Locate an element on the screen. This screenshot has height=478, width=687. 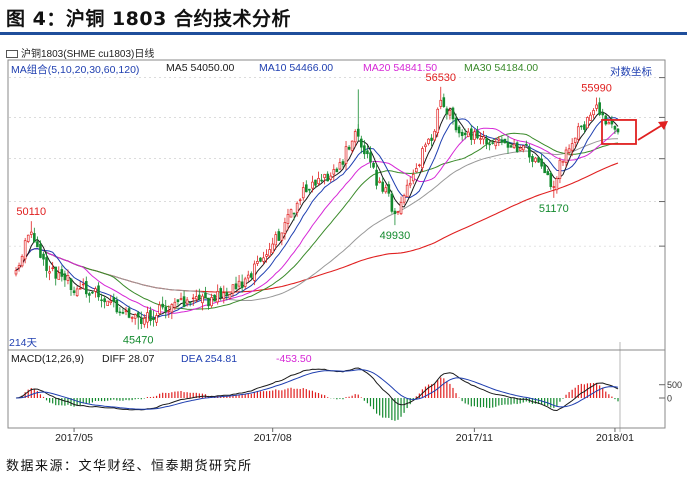
instrument-label: 沪铜1803(SHME cu1803)日线 is located at coordinates (88, 54).